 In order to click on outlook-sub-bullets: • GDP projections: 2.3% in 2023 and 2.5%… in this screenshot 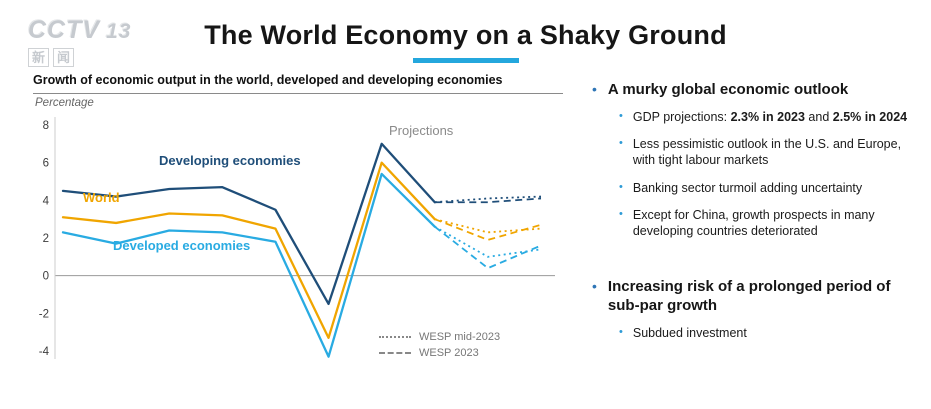, I will do `click(767, 174)`.